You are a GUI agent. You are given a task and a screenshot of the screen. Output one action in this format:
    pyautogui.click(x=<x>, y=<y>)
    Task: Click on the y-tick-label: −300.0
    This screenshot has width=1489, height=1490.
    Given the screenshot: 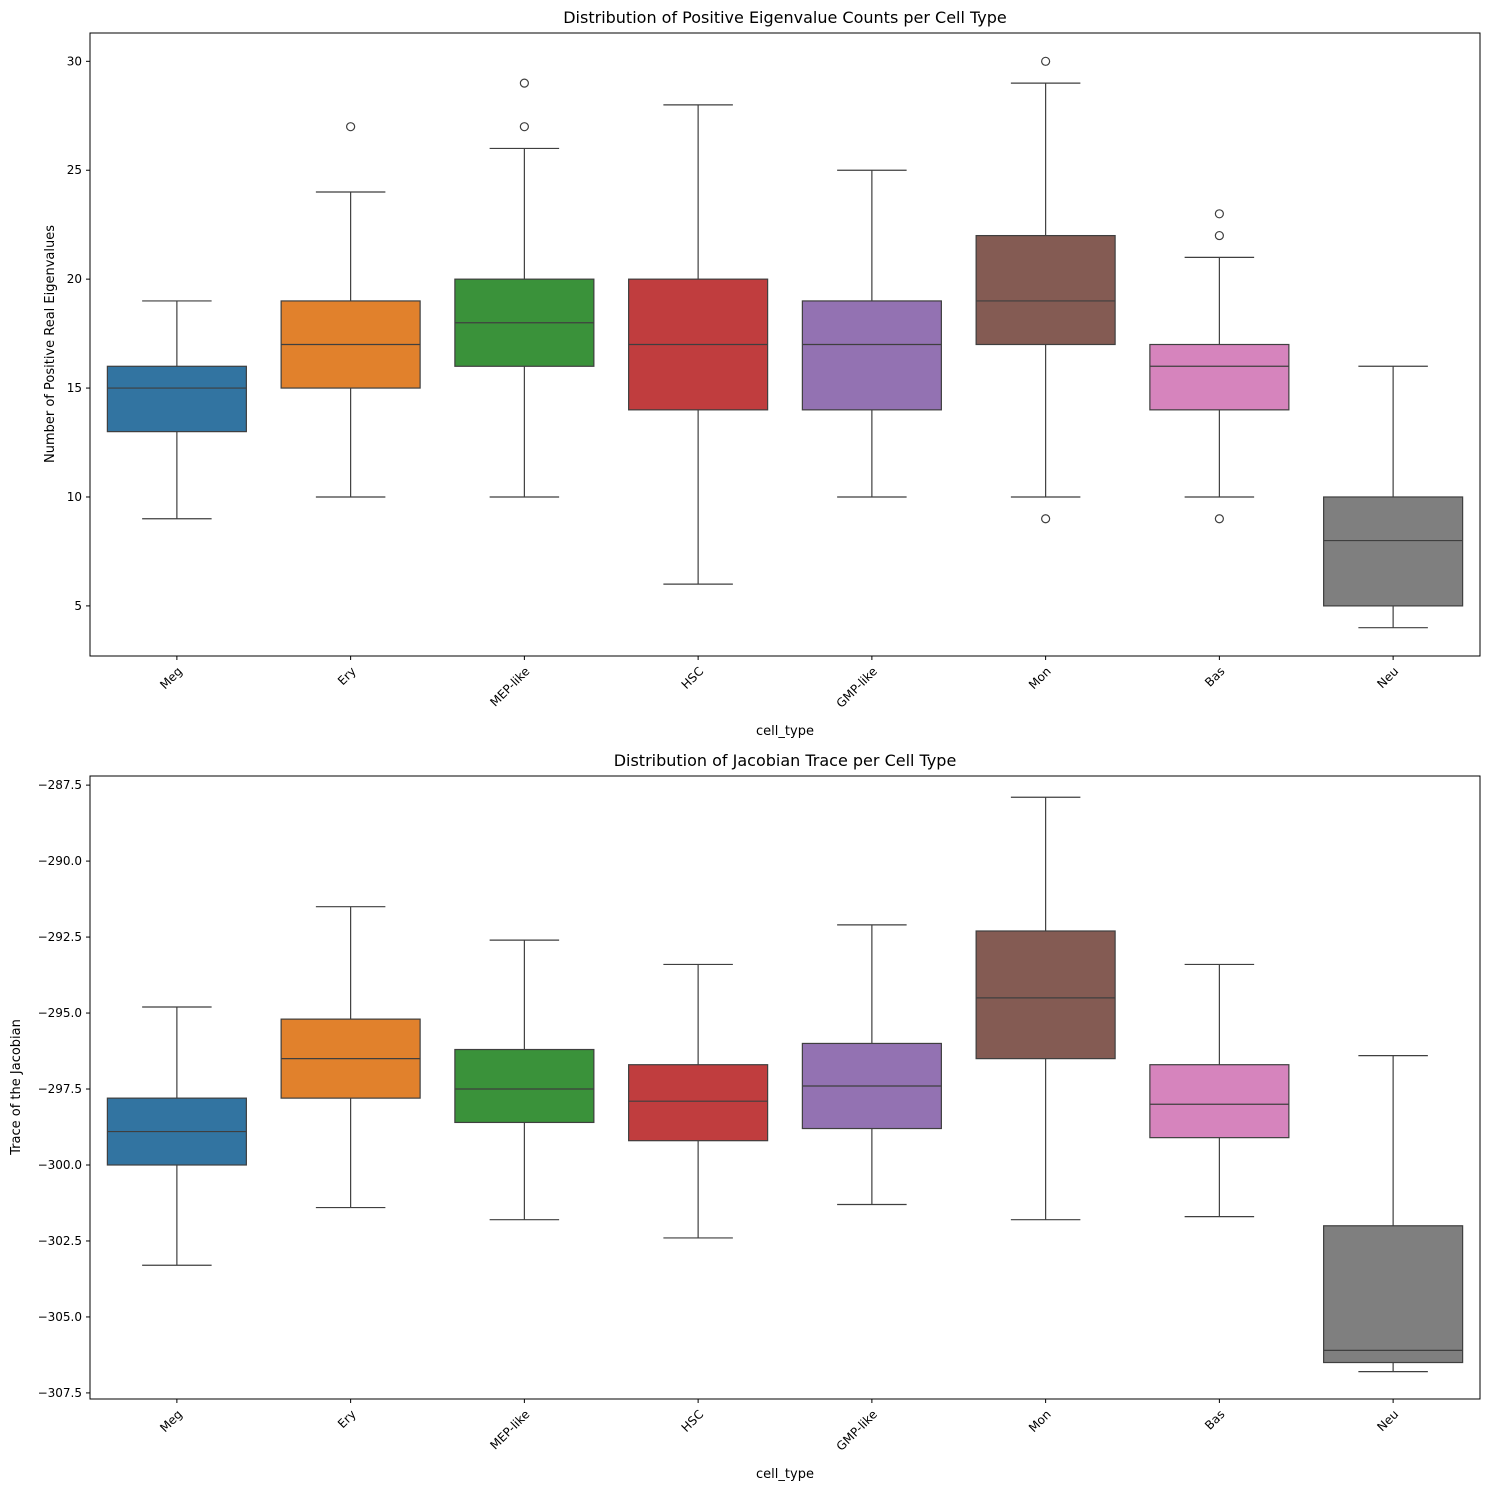 What is the action you would take?
    pyautogui.click(x=60, y=1165)
    